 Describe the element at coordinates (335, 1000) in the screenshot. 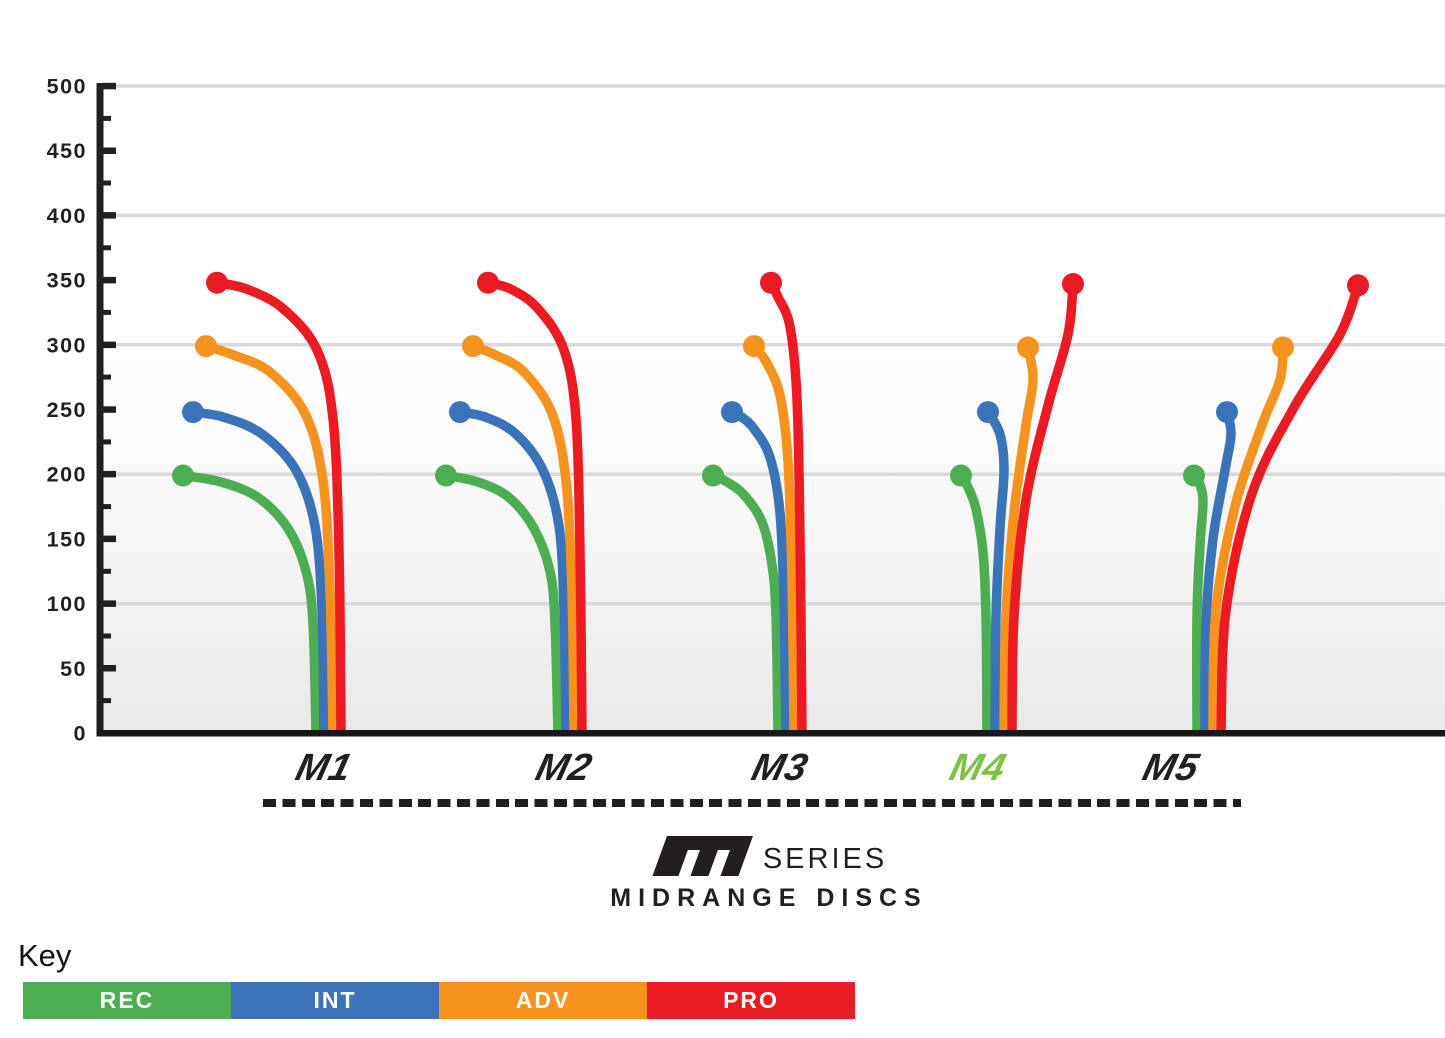

I see `key-item-int: INT` at that location.